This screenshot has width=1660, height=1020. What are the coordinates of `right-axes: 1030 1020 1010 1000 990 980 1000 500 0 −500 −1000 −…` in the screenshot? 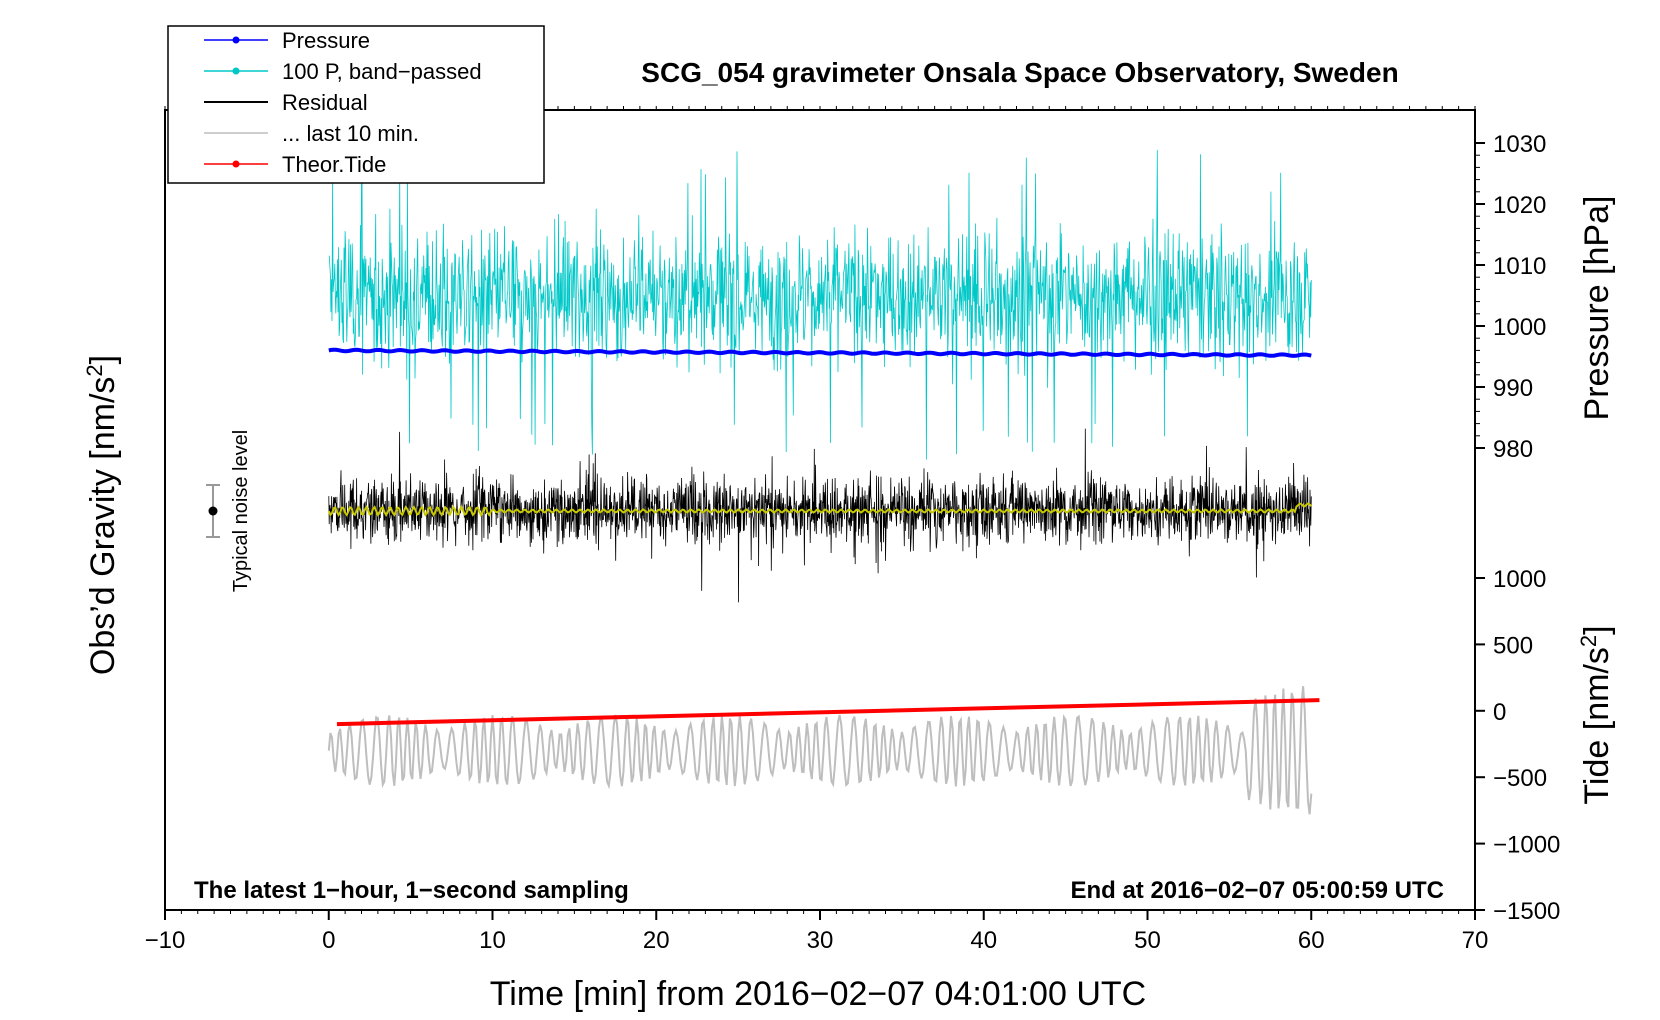 It's located at (1517, 528).